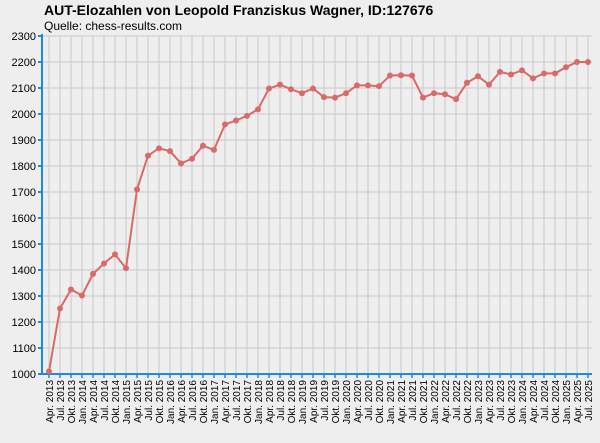 Image resolution: width=600 pixels, height=443 pixels. Describe the element at coordinates (578, 401) in the screenshot. I see `x-tick-label: Apr. 2025` at that location.